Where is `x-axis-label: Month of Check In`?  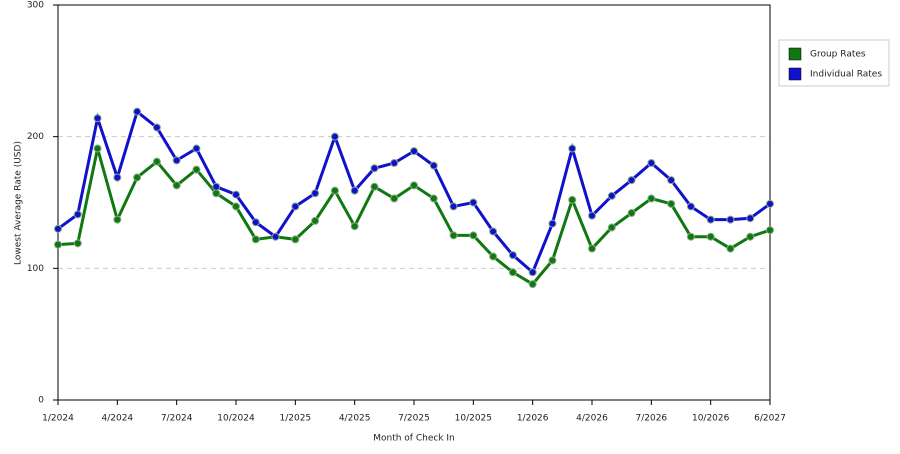 x-axis-label: Month of Check In is located at coordinates (414, 439).